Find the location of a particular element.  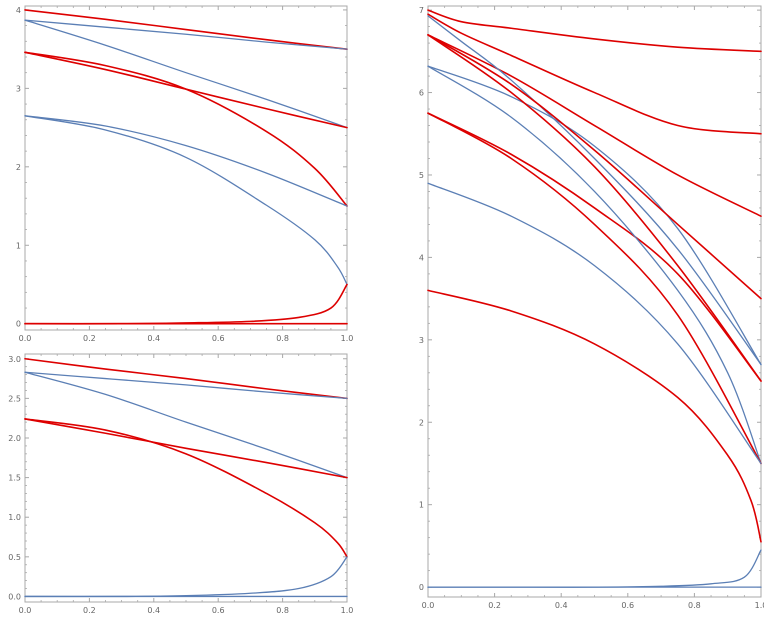

y-tick-label: 2.0 is located at coordinates (14, 438).